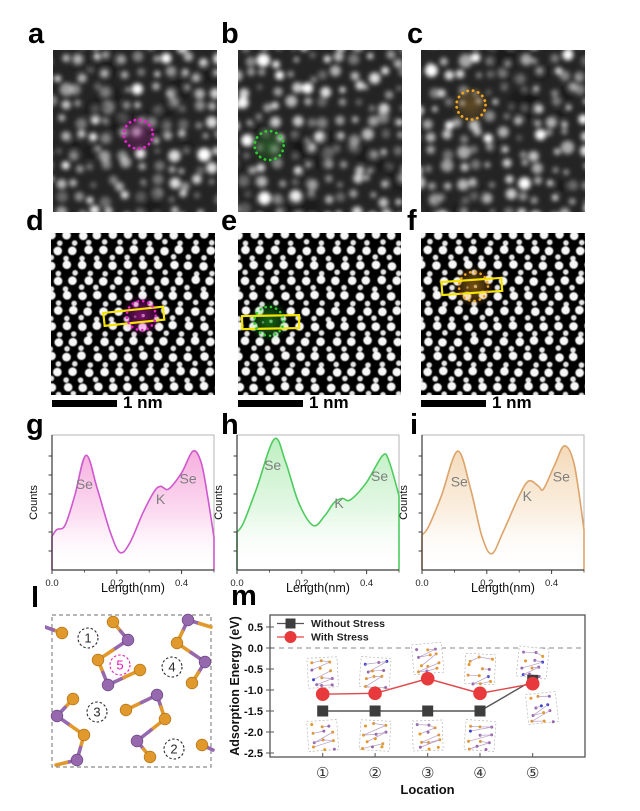  I want to click on panel-label-l: l, so click(35, 598).